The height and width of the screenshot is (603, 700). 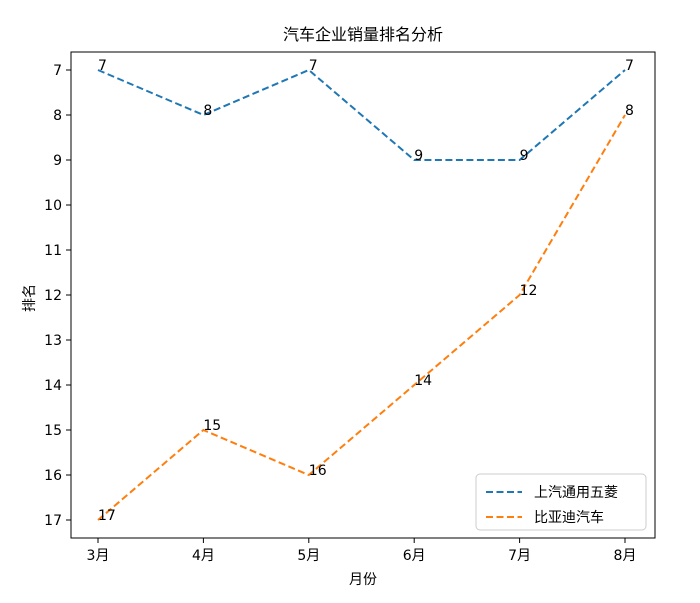 What do you see at coordinates (576, 493) in the screenshot?
I see `legend-label: 上汽通用五菱` at bounding box center [576, 493].